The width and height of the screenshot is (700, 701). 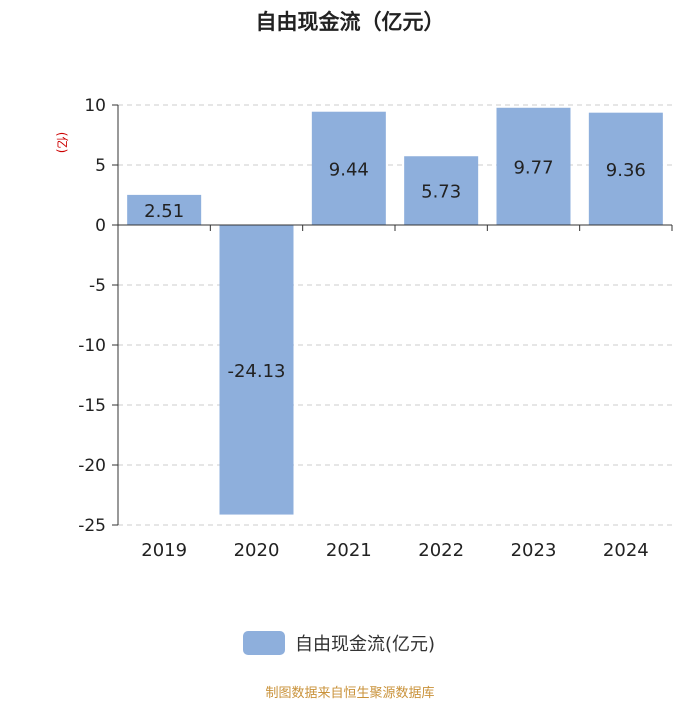 I want to click on bar-value-label: 9.36, so click(x=626, y=170).